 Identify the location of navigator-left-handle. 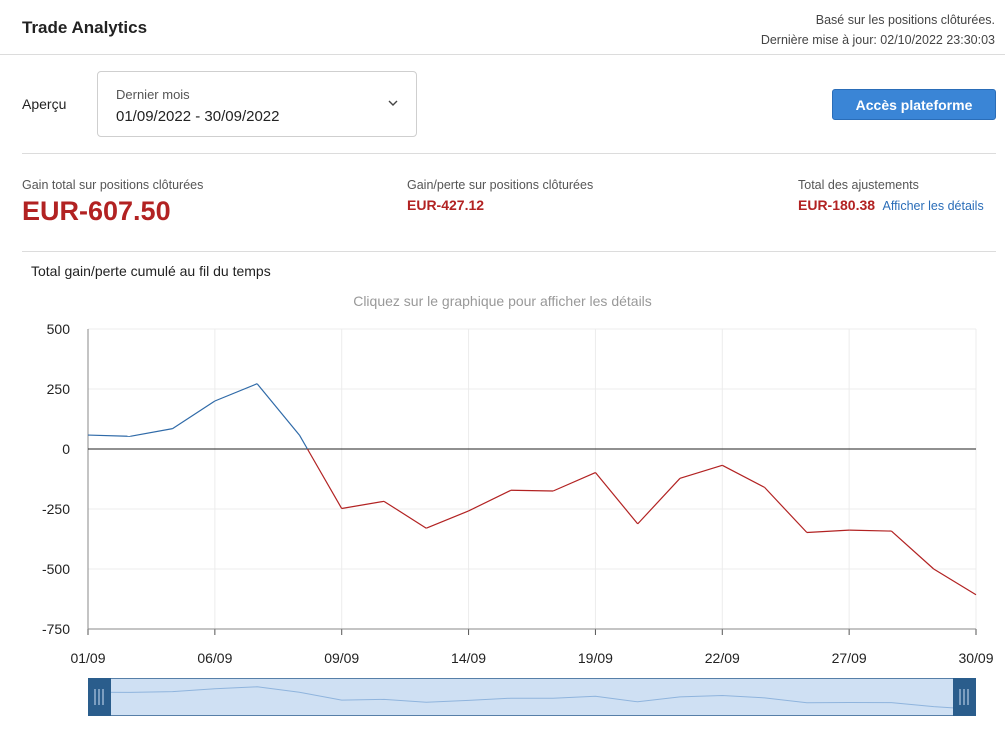
(99, 697).